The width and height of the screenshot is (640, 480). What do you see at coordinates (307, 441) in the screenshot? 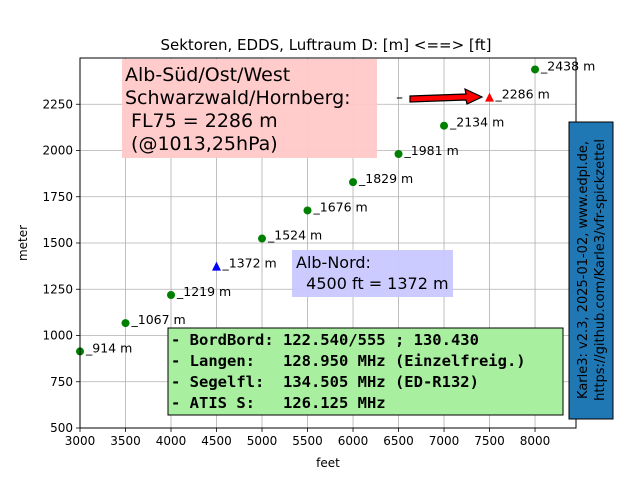
I see `x-tick-label: 5500` at bounding box center [307, 441].